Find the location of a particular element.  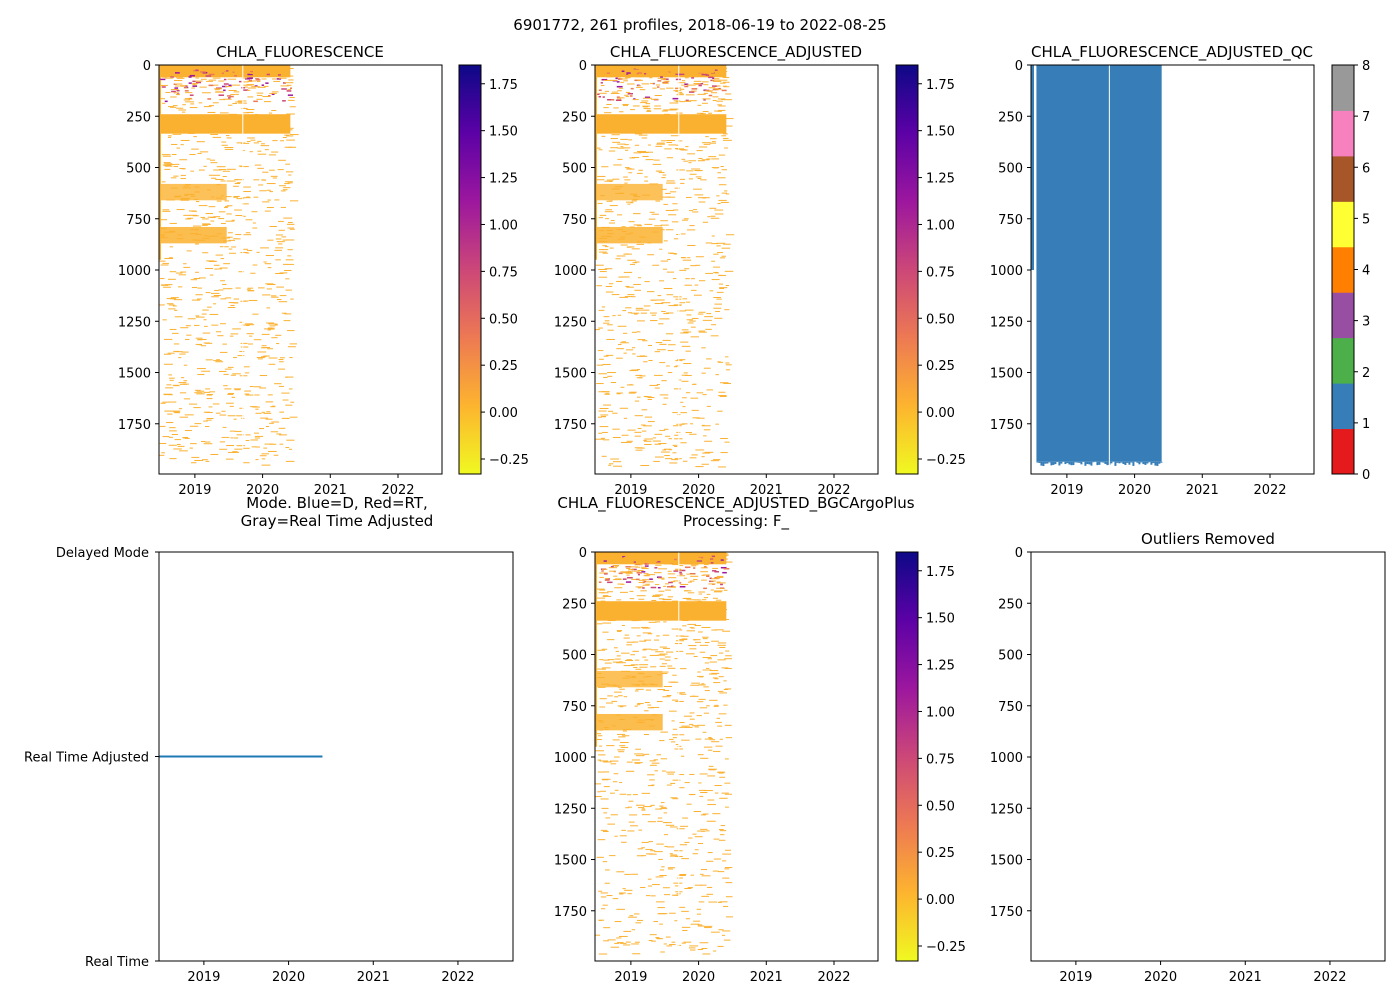

colorbar-tick-label: 0.75 is located at coordinates (940, 759).